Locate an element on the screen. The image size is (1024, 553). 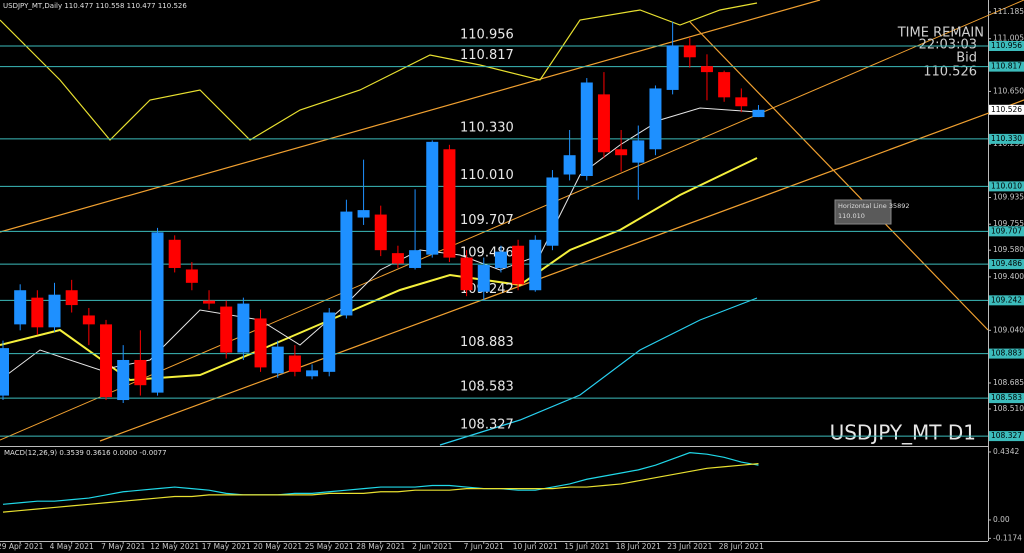
x-tick-label: 7 Jun 2021 is located at coordinates (484, 546).